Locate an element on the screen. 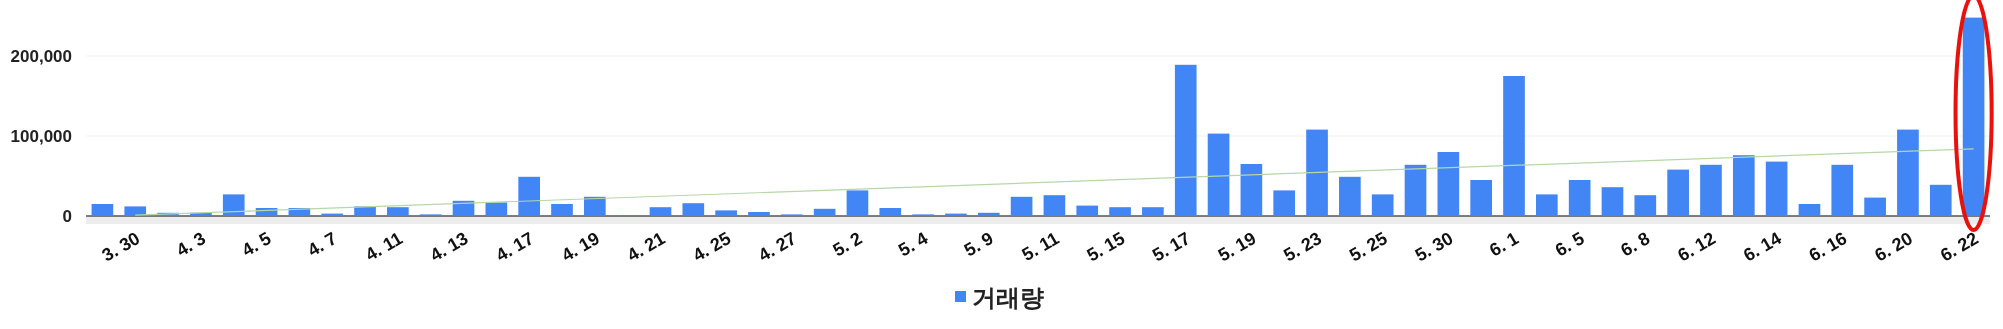 The height and width of the screenshot is (329, 2003). x-tick-label: 5. 19 is located at coordinates (1237, 247).